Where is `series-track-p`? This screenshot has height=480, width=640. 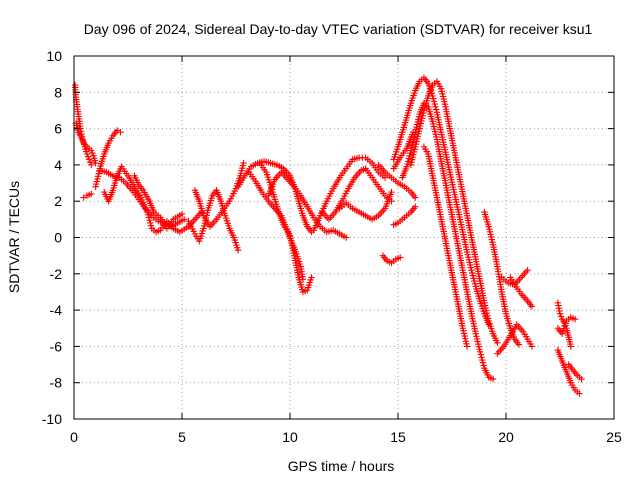
series-track-p is located at coordinates (365, 205).